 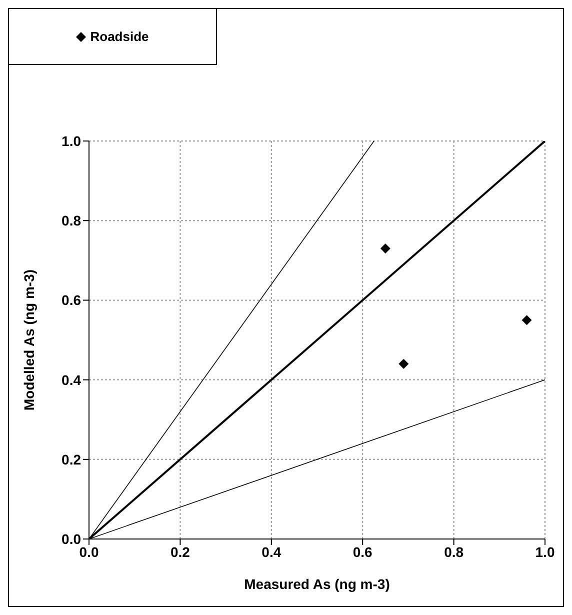 What do you see at coordinates (180, 552) in the screenshot?
I see `x-tick-label: 0.2` at bounding box center [180, 552].